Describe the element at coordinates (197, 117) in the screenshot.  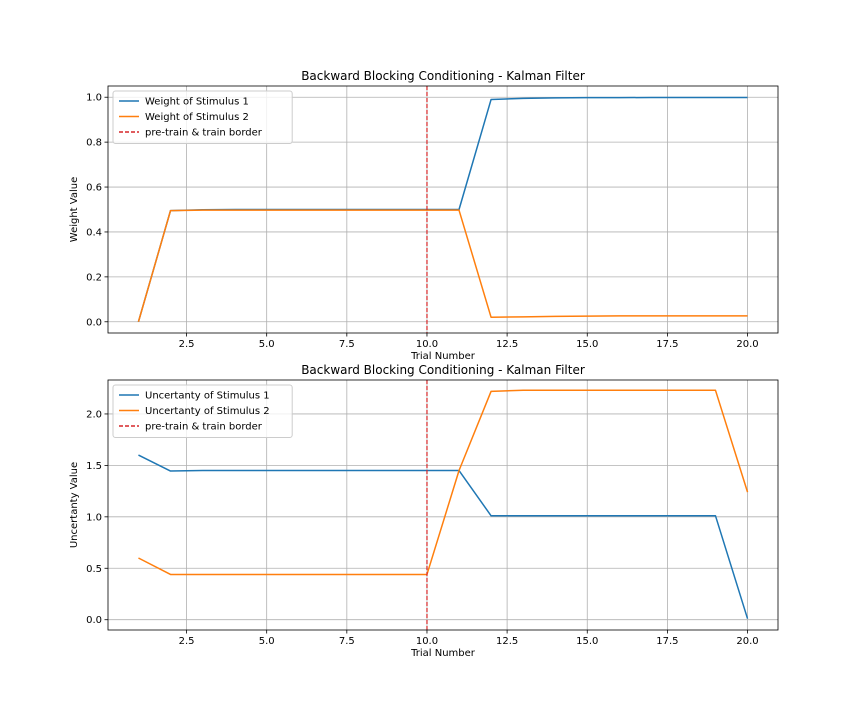
I see `legend-label: Weight of Stimulus 2` at that location.